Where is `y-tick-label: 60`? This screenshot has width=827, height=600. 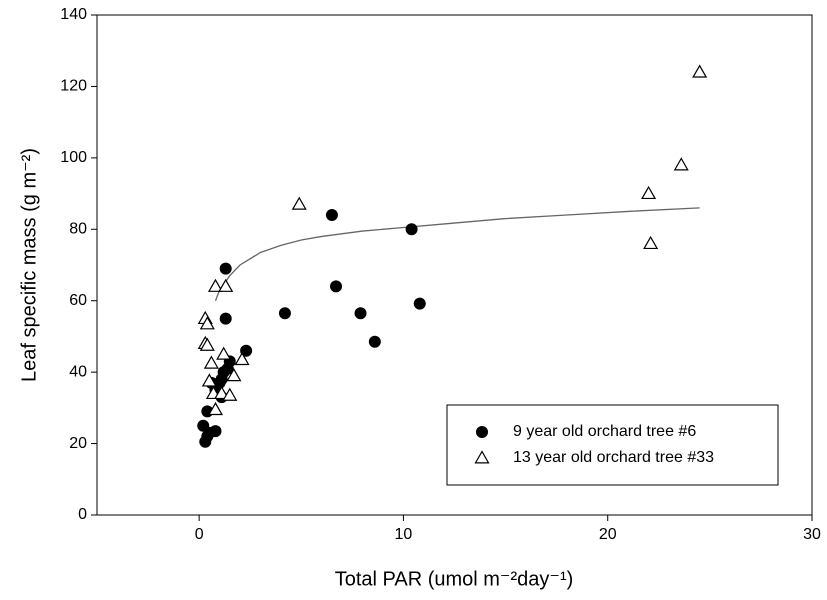 y-tick-label: 60 is located at coordinates (78, 300).